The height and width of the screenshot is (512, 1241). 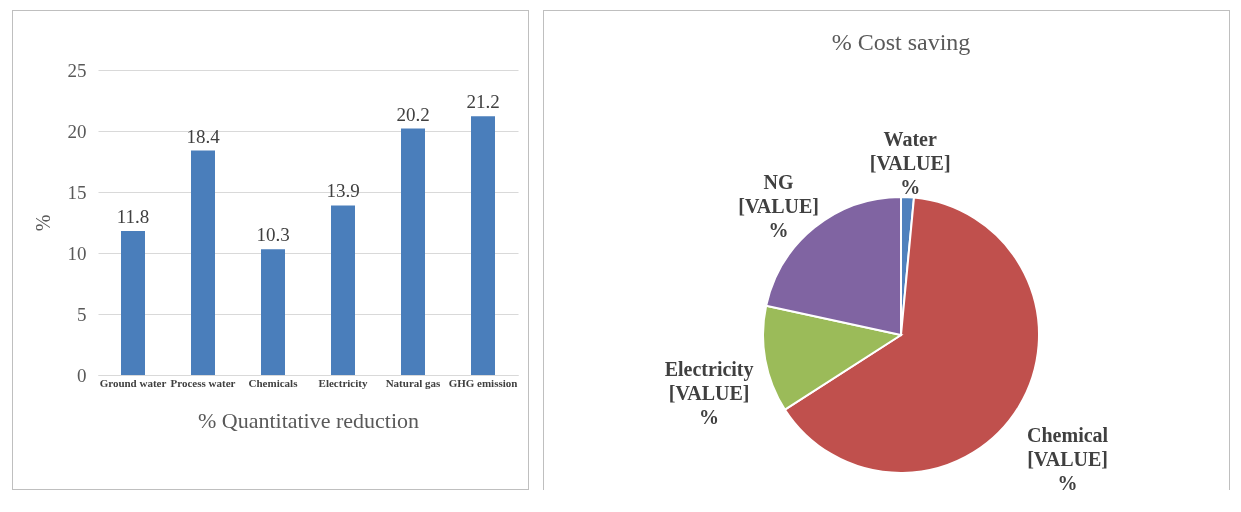 What do you see at coordinates (413, 382) in the screenshot?
I see `x-tick-label: Natural gas` at bounding box center [413, 382].